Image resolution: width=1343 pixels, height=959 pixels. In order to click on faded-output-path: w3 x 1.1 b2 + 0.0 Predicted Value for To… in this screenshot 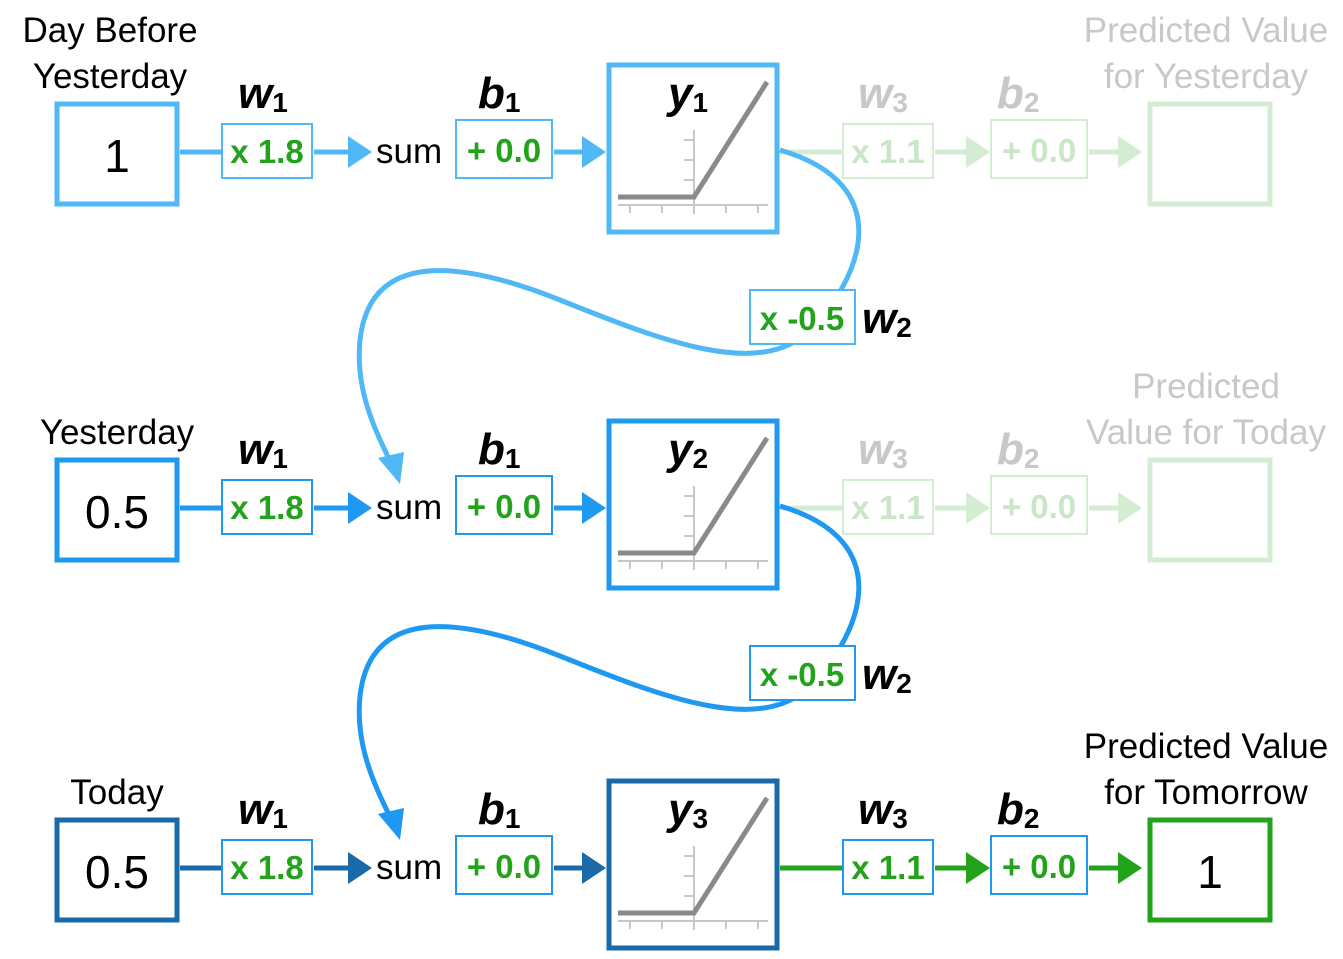, I will do `click(1053, 465)`.